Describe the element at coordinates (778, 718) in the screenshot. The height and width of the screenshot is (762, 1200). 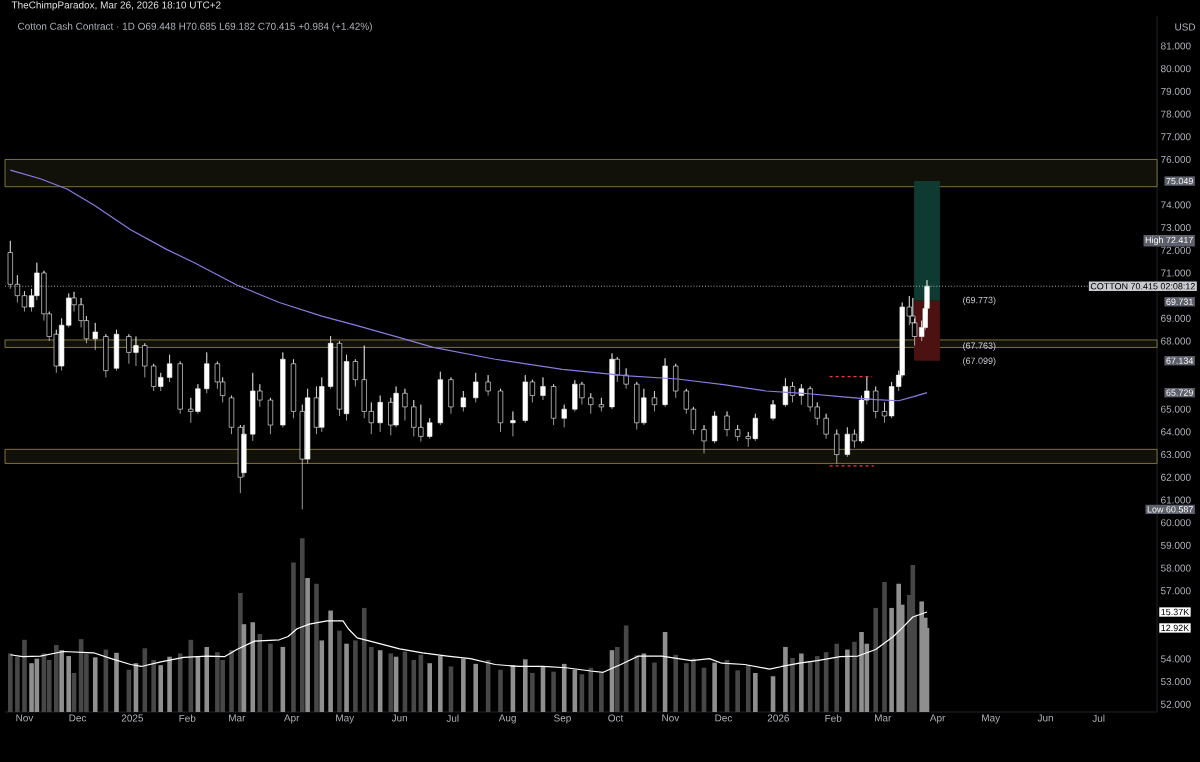
I see `x-tick-label: 2026` at that location.